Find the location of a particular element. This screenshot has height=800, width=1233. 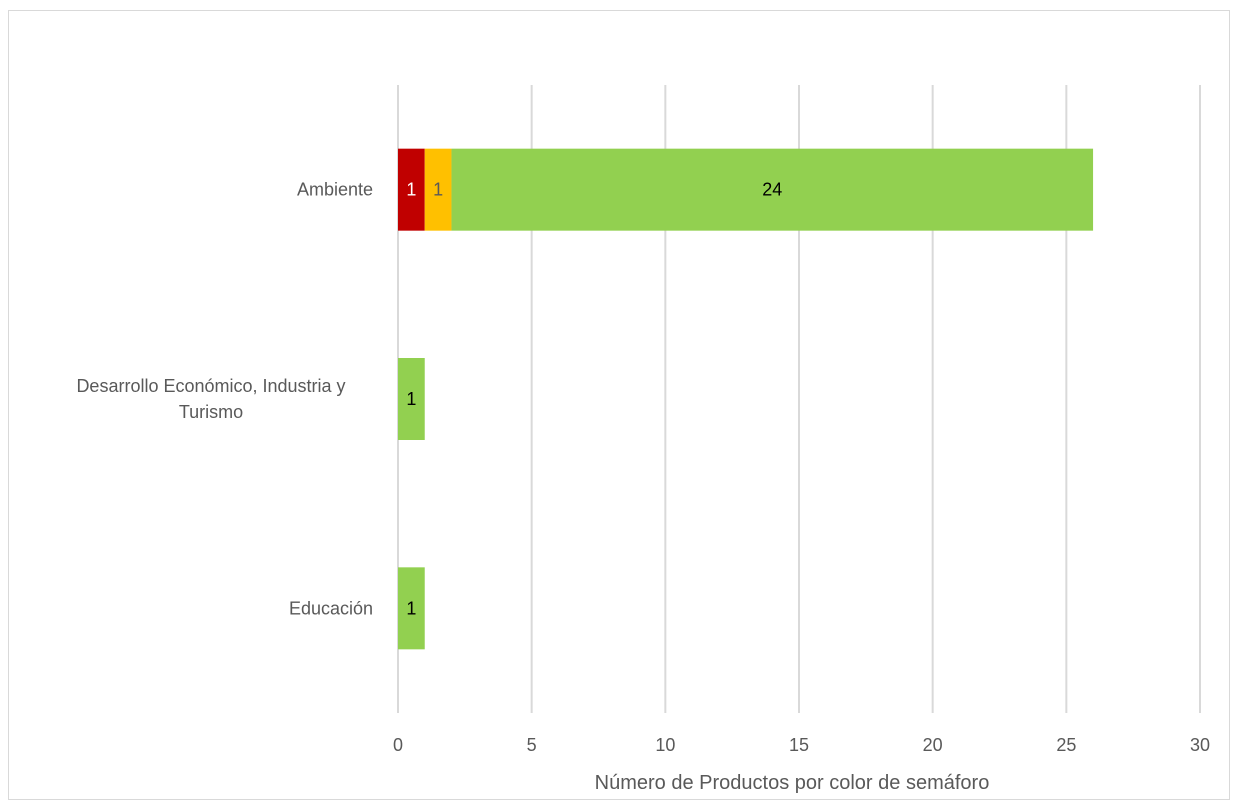

category-label: Educación is located at coordinates (331, 608).